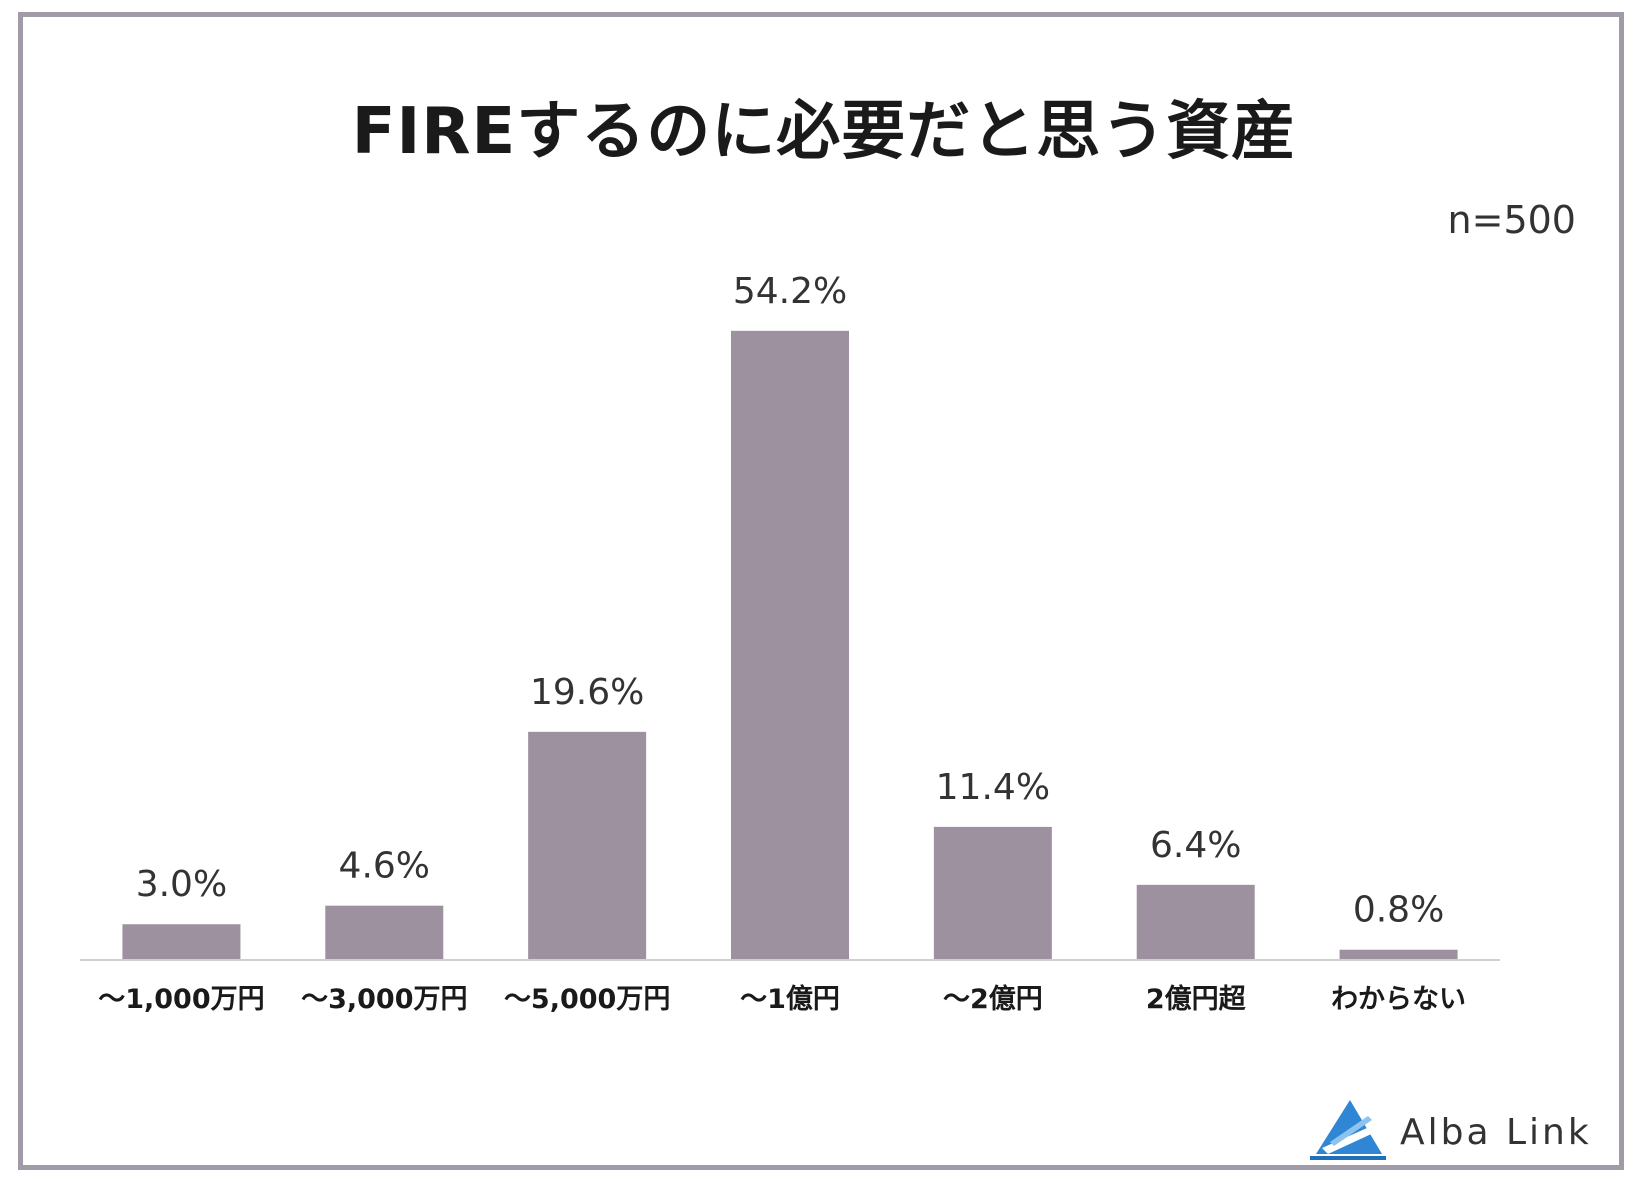  I want to click on value-label-1: 3.0%, so click(181, 884).